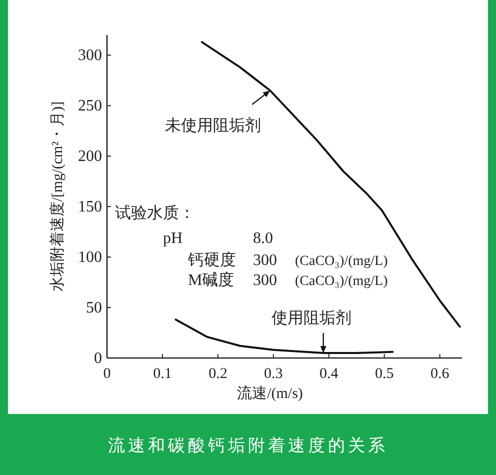 The height and width of the screenshot is (475, 496). What do you see at coordinates (270, 393) in the screenshot?
I see `x-axis-title: 流速/(m/s)` at bounding box center [270, 393].